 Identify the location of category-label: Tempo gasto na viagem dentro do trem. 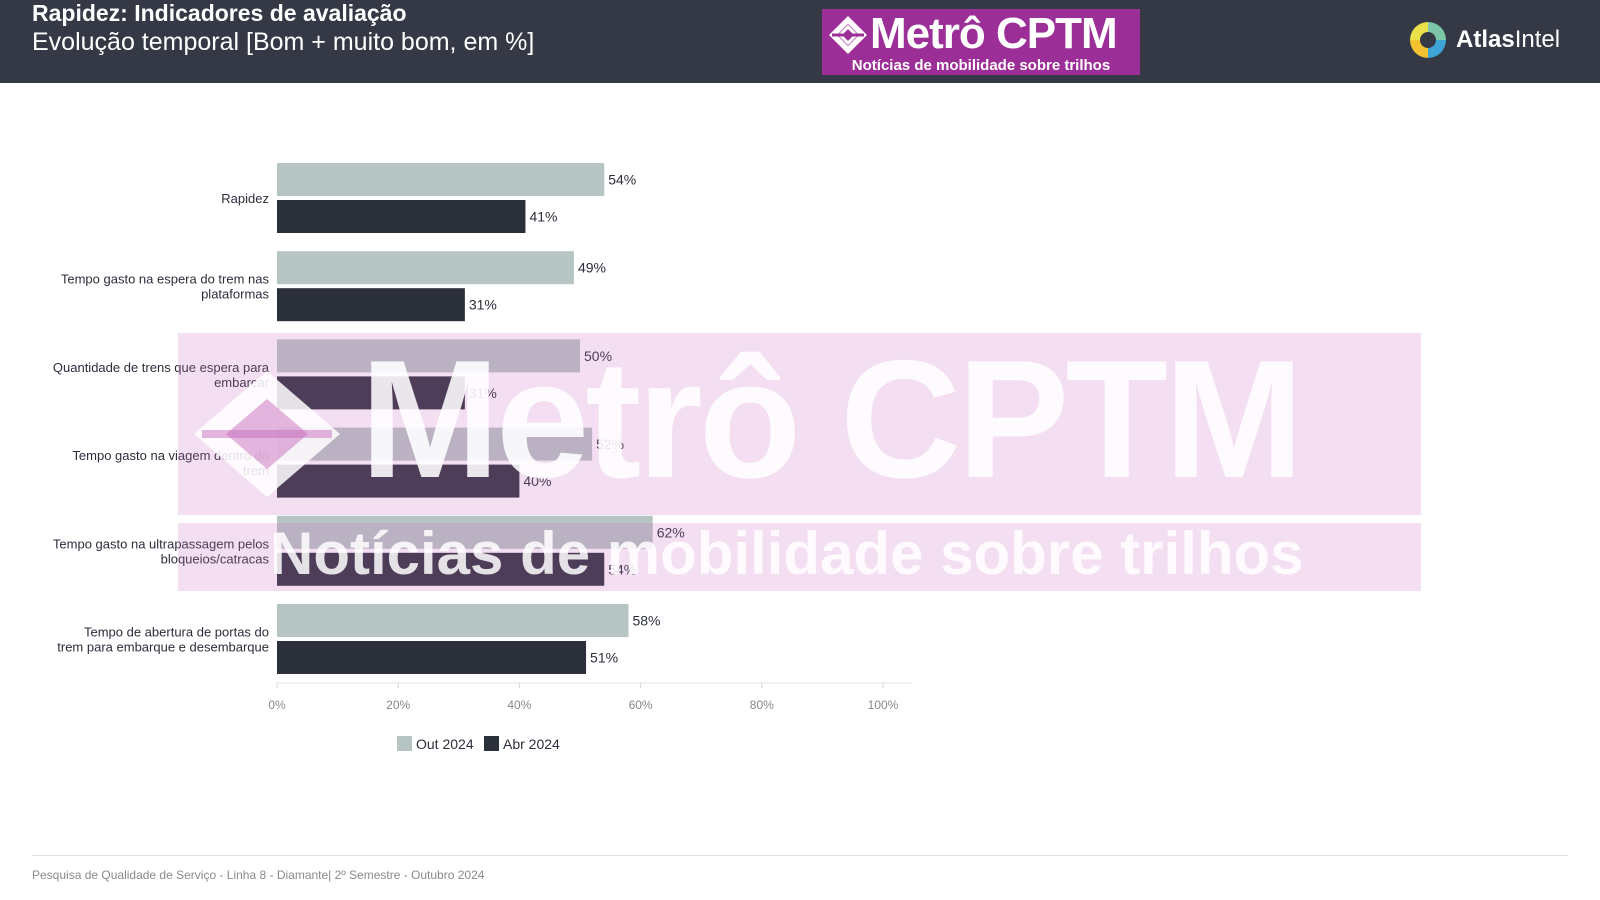
(170, 463).